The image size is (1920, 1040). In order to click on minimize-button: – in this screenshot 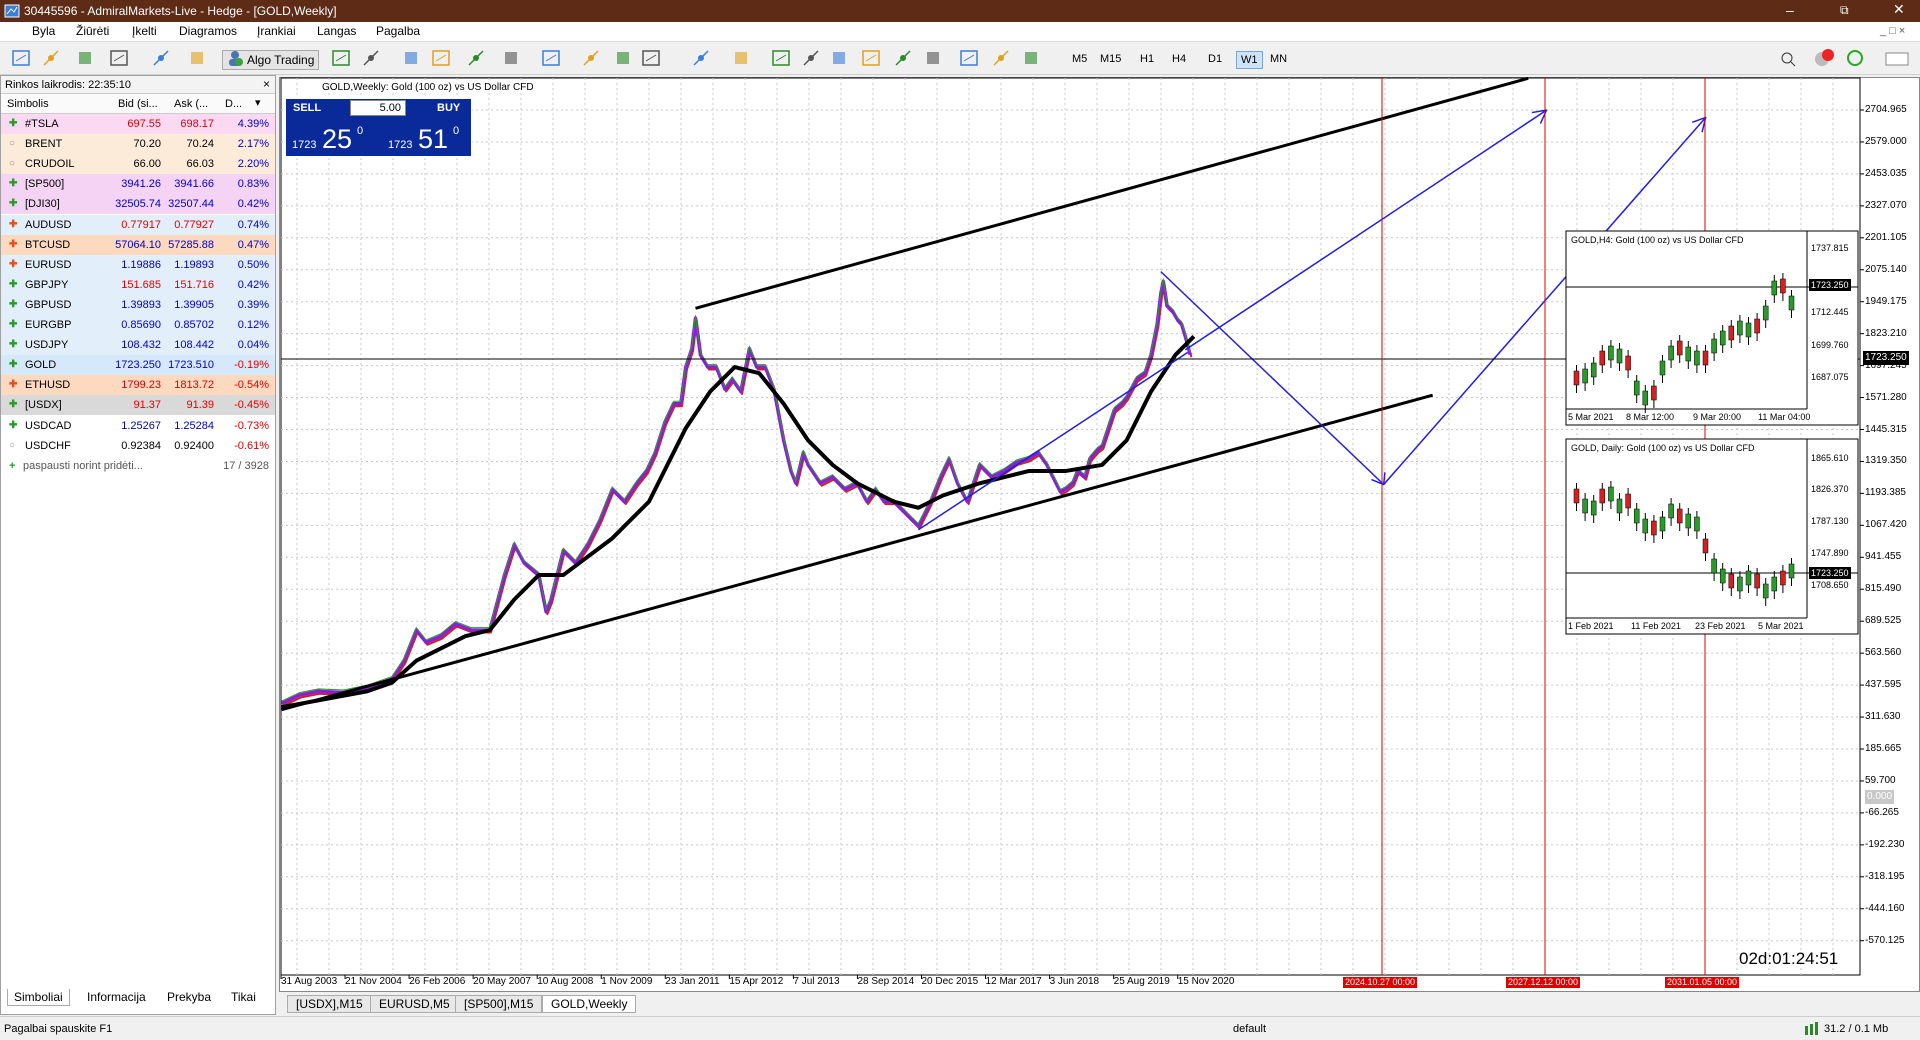, I will do `click(1790, 10)`.